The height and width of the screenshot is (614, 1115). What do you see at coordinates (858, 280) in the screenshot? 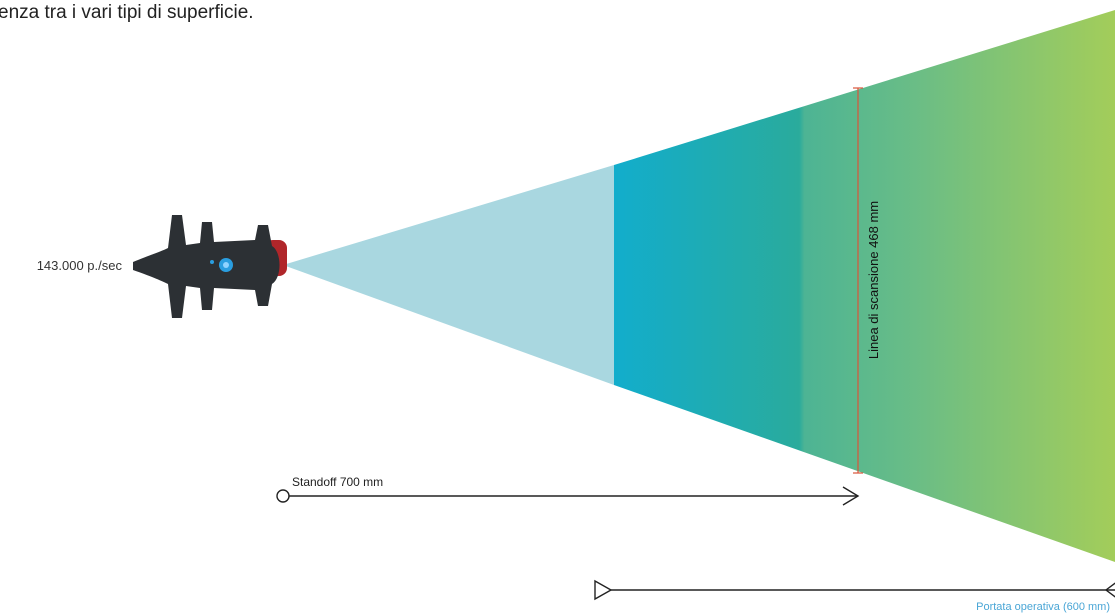
I see `scan-line` at bounding box center [858, 280].